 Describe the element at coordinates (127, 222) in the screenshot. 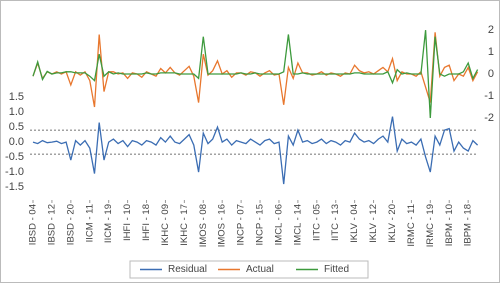

I see `x-tick-label: IHFI - 10` at that location.